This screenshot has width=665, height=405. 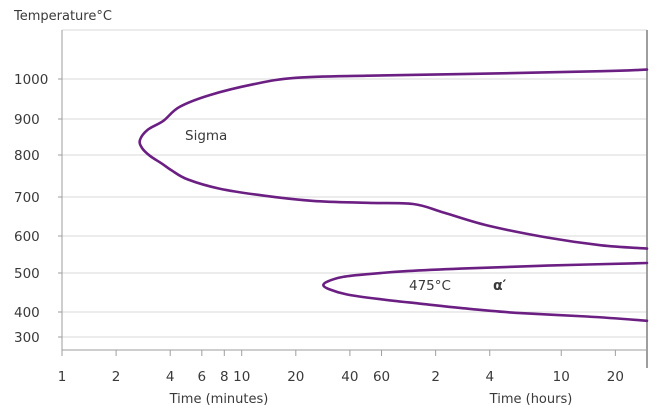 What do you see at coordinates (27, 338) in the screenshot?
I see `y-tick-label-300: 300` at bounding box center [27, 338].